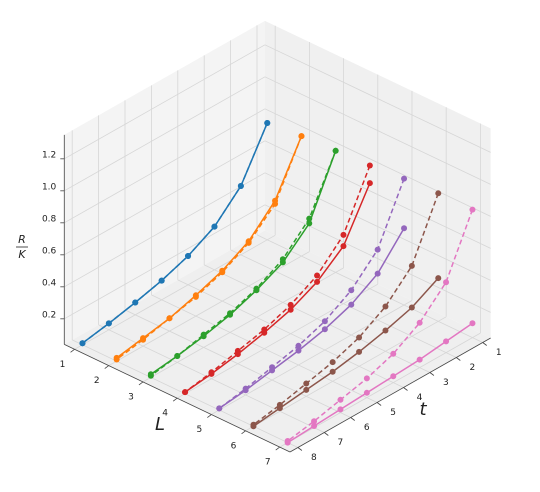 This screenshot has height=492, width=540. I want to click on z-axis-label-numerator: R, so click(22, 239).